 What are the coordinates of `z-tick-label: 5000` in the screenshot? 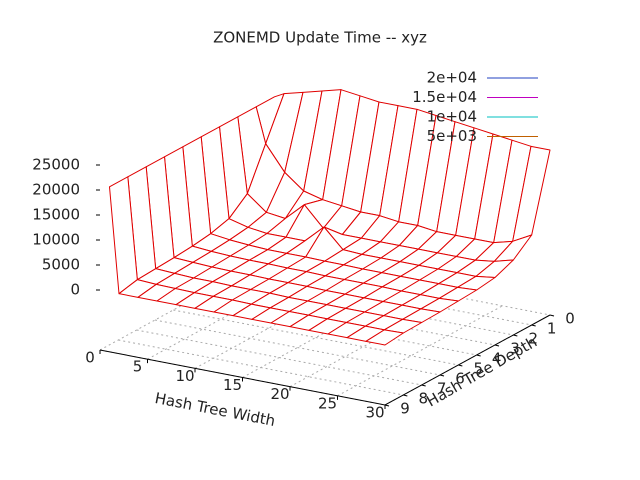 It's located at (61, 265).